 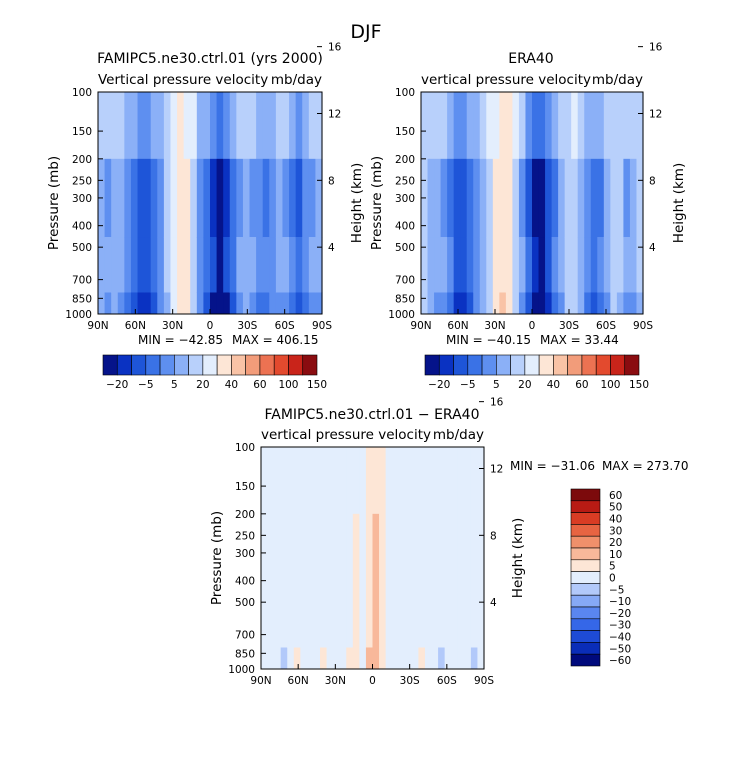 What do you see at coordinates (552, 466) in the screenshot?
I see `panel-difference-min-label: MIN = −31.06` at bounding box center [552, 466].